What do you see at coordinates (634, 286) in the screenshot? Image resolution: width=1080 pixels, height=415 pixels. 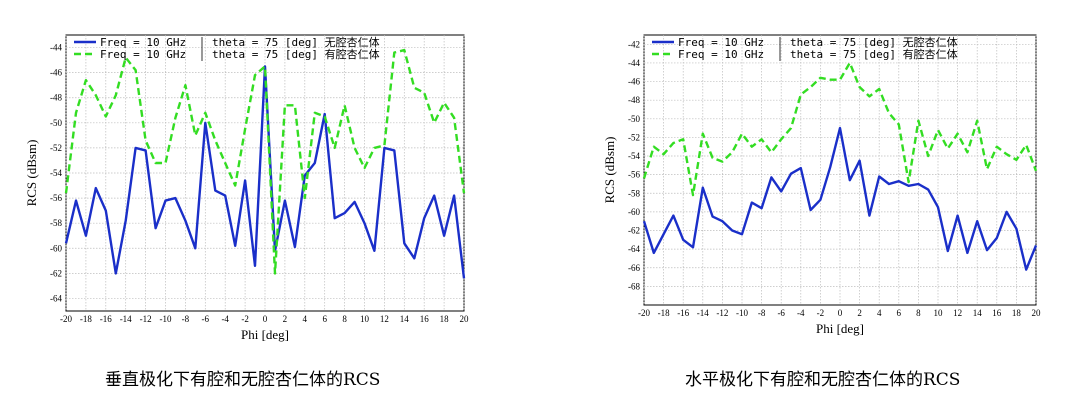 I see `y-tick-label: -68` at bounding box center [634, 286].